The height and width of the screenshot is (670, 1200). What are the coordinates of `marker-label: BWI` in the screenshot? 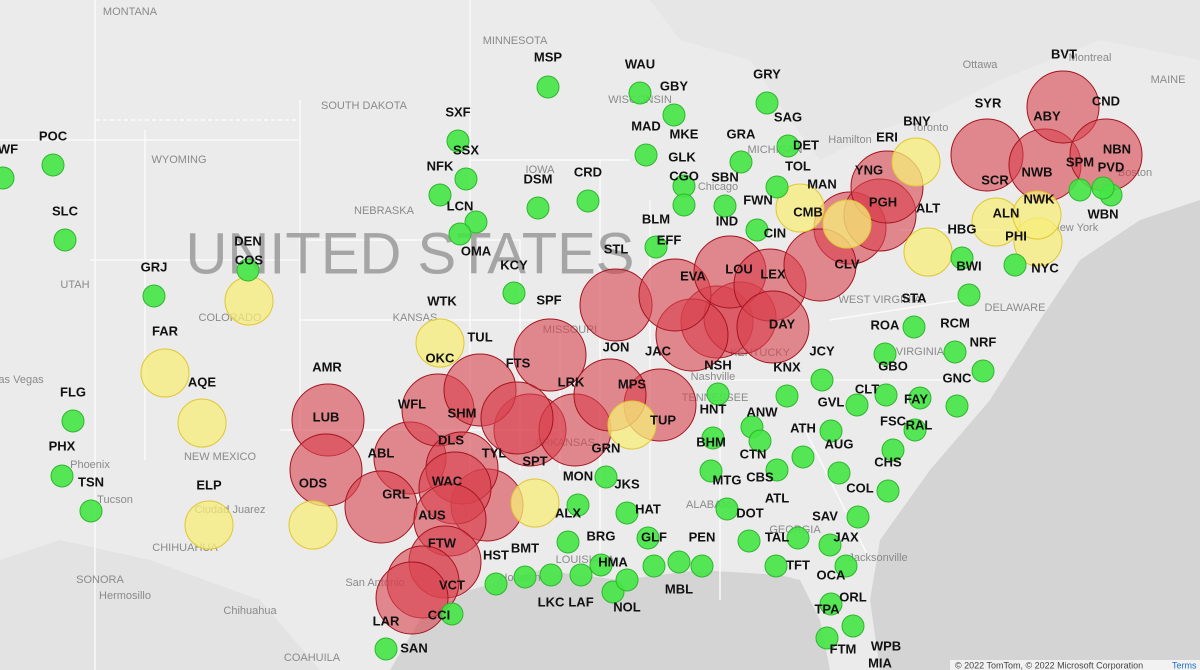 It's located at (968, 265).